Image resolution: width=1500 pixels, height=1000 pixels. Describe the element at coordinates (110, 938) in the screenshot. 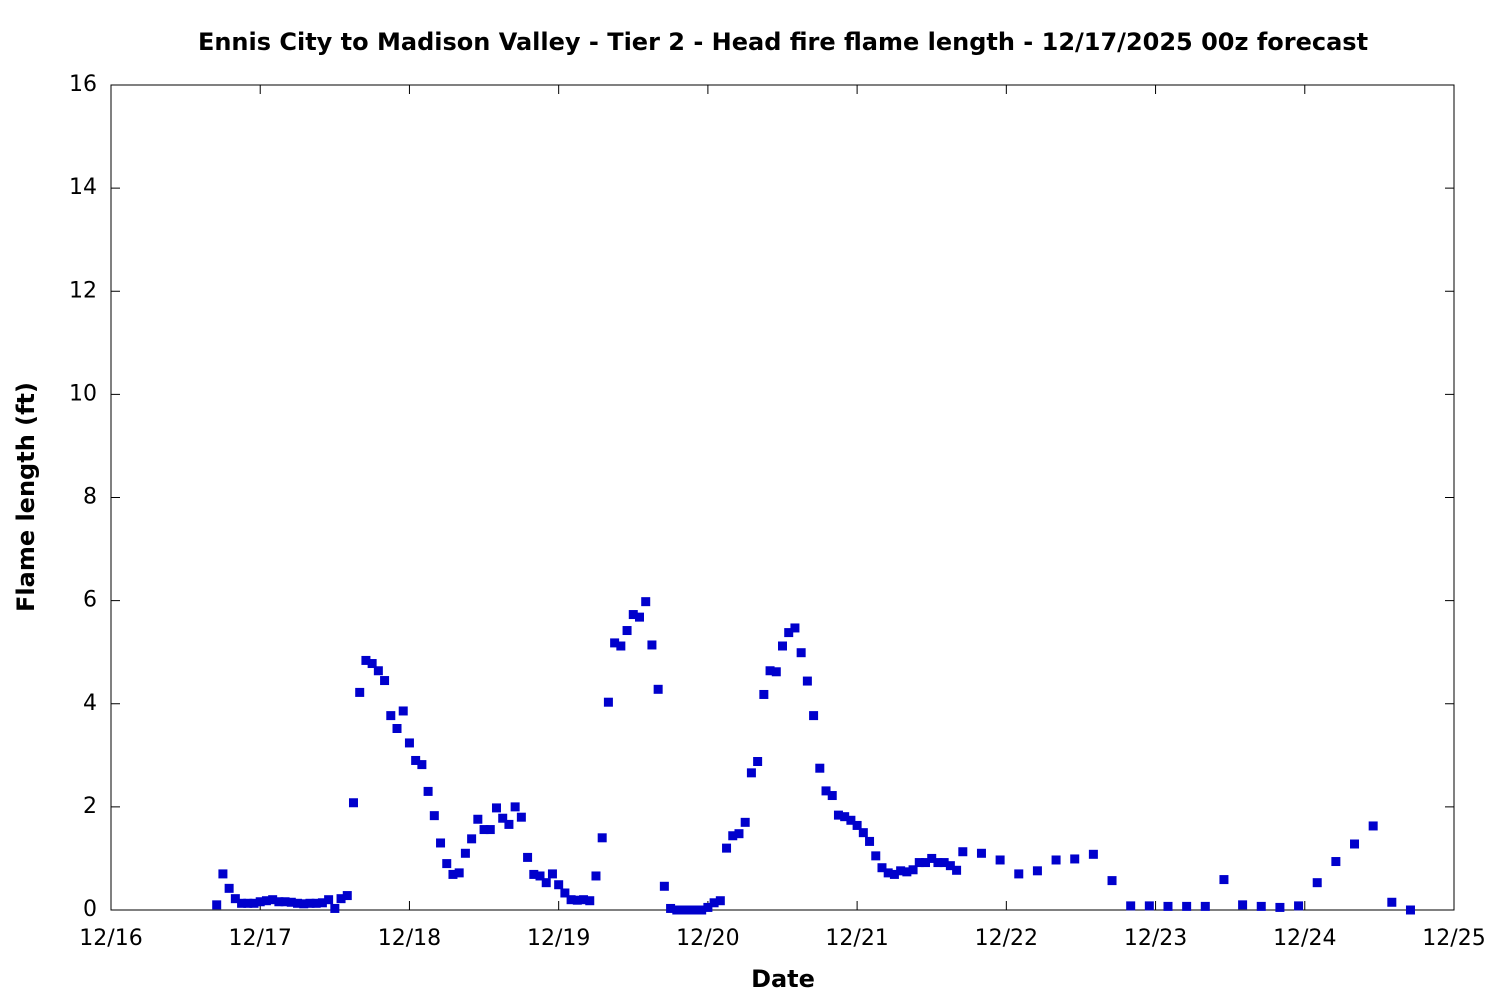

I see `x-tick-label: 12/16` at that location.